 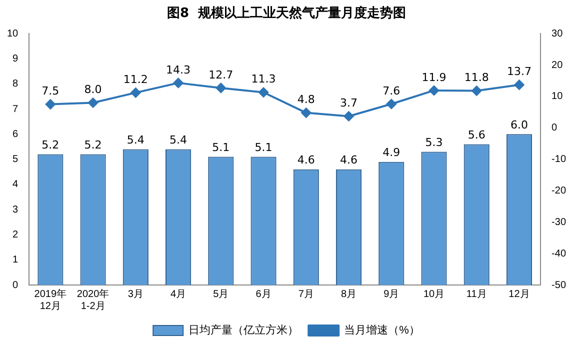 I want to click on y-tick-label: 1, so click(x=15, y=260).